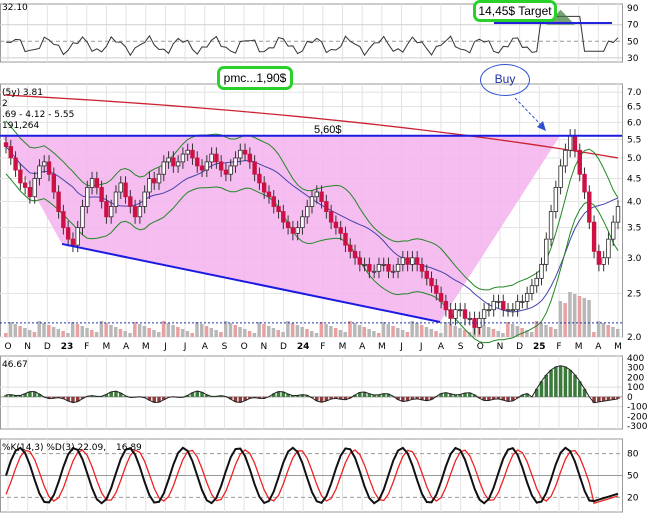 Image resolution: width=648 pixels, height=527 pixels. I want to click on macd-y-tick-label: 0, so click(630, 398).